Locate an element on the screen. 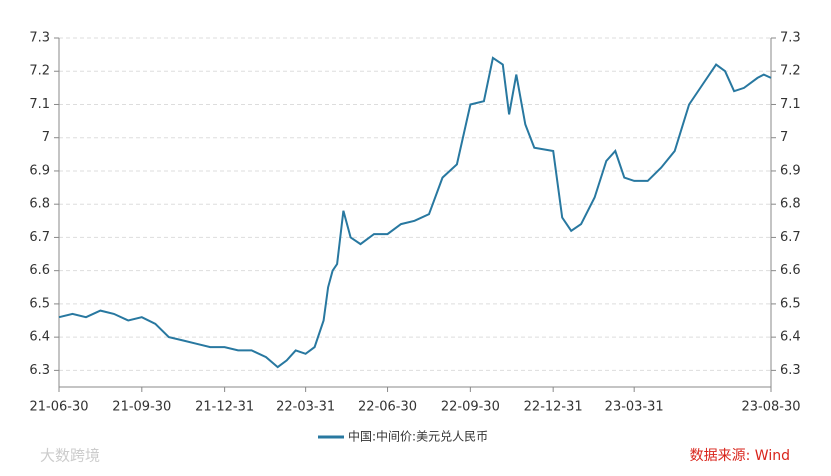  y2-tick-label: 7.1 is located at coordinates (790, 104).